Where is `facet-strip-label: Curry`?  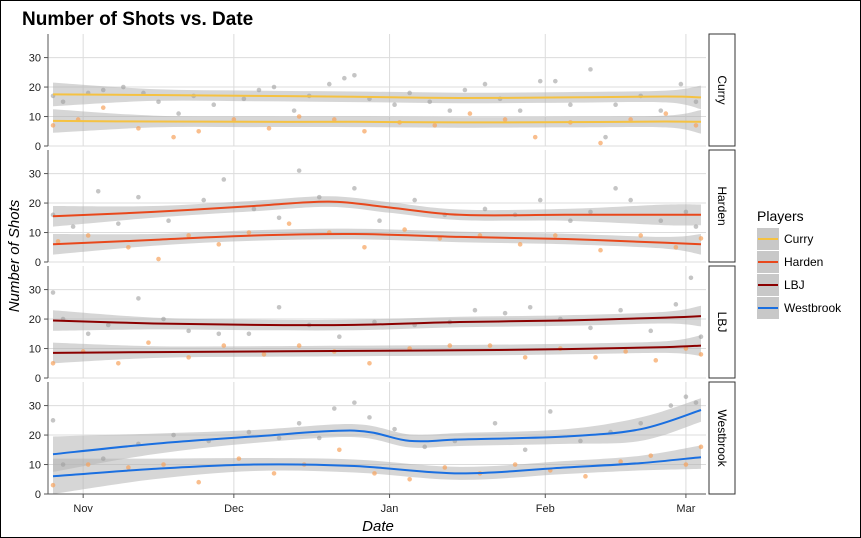
facet-strip-label: Curry is located at coordinates (722, 89).